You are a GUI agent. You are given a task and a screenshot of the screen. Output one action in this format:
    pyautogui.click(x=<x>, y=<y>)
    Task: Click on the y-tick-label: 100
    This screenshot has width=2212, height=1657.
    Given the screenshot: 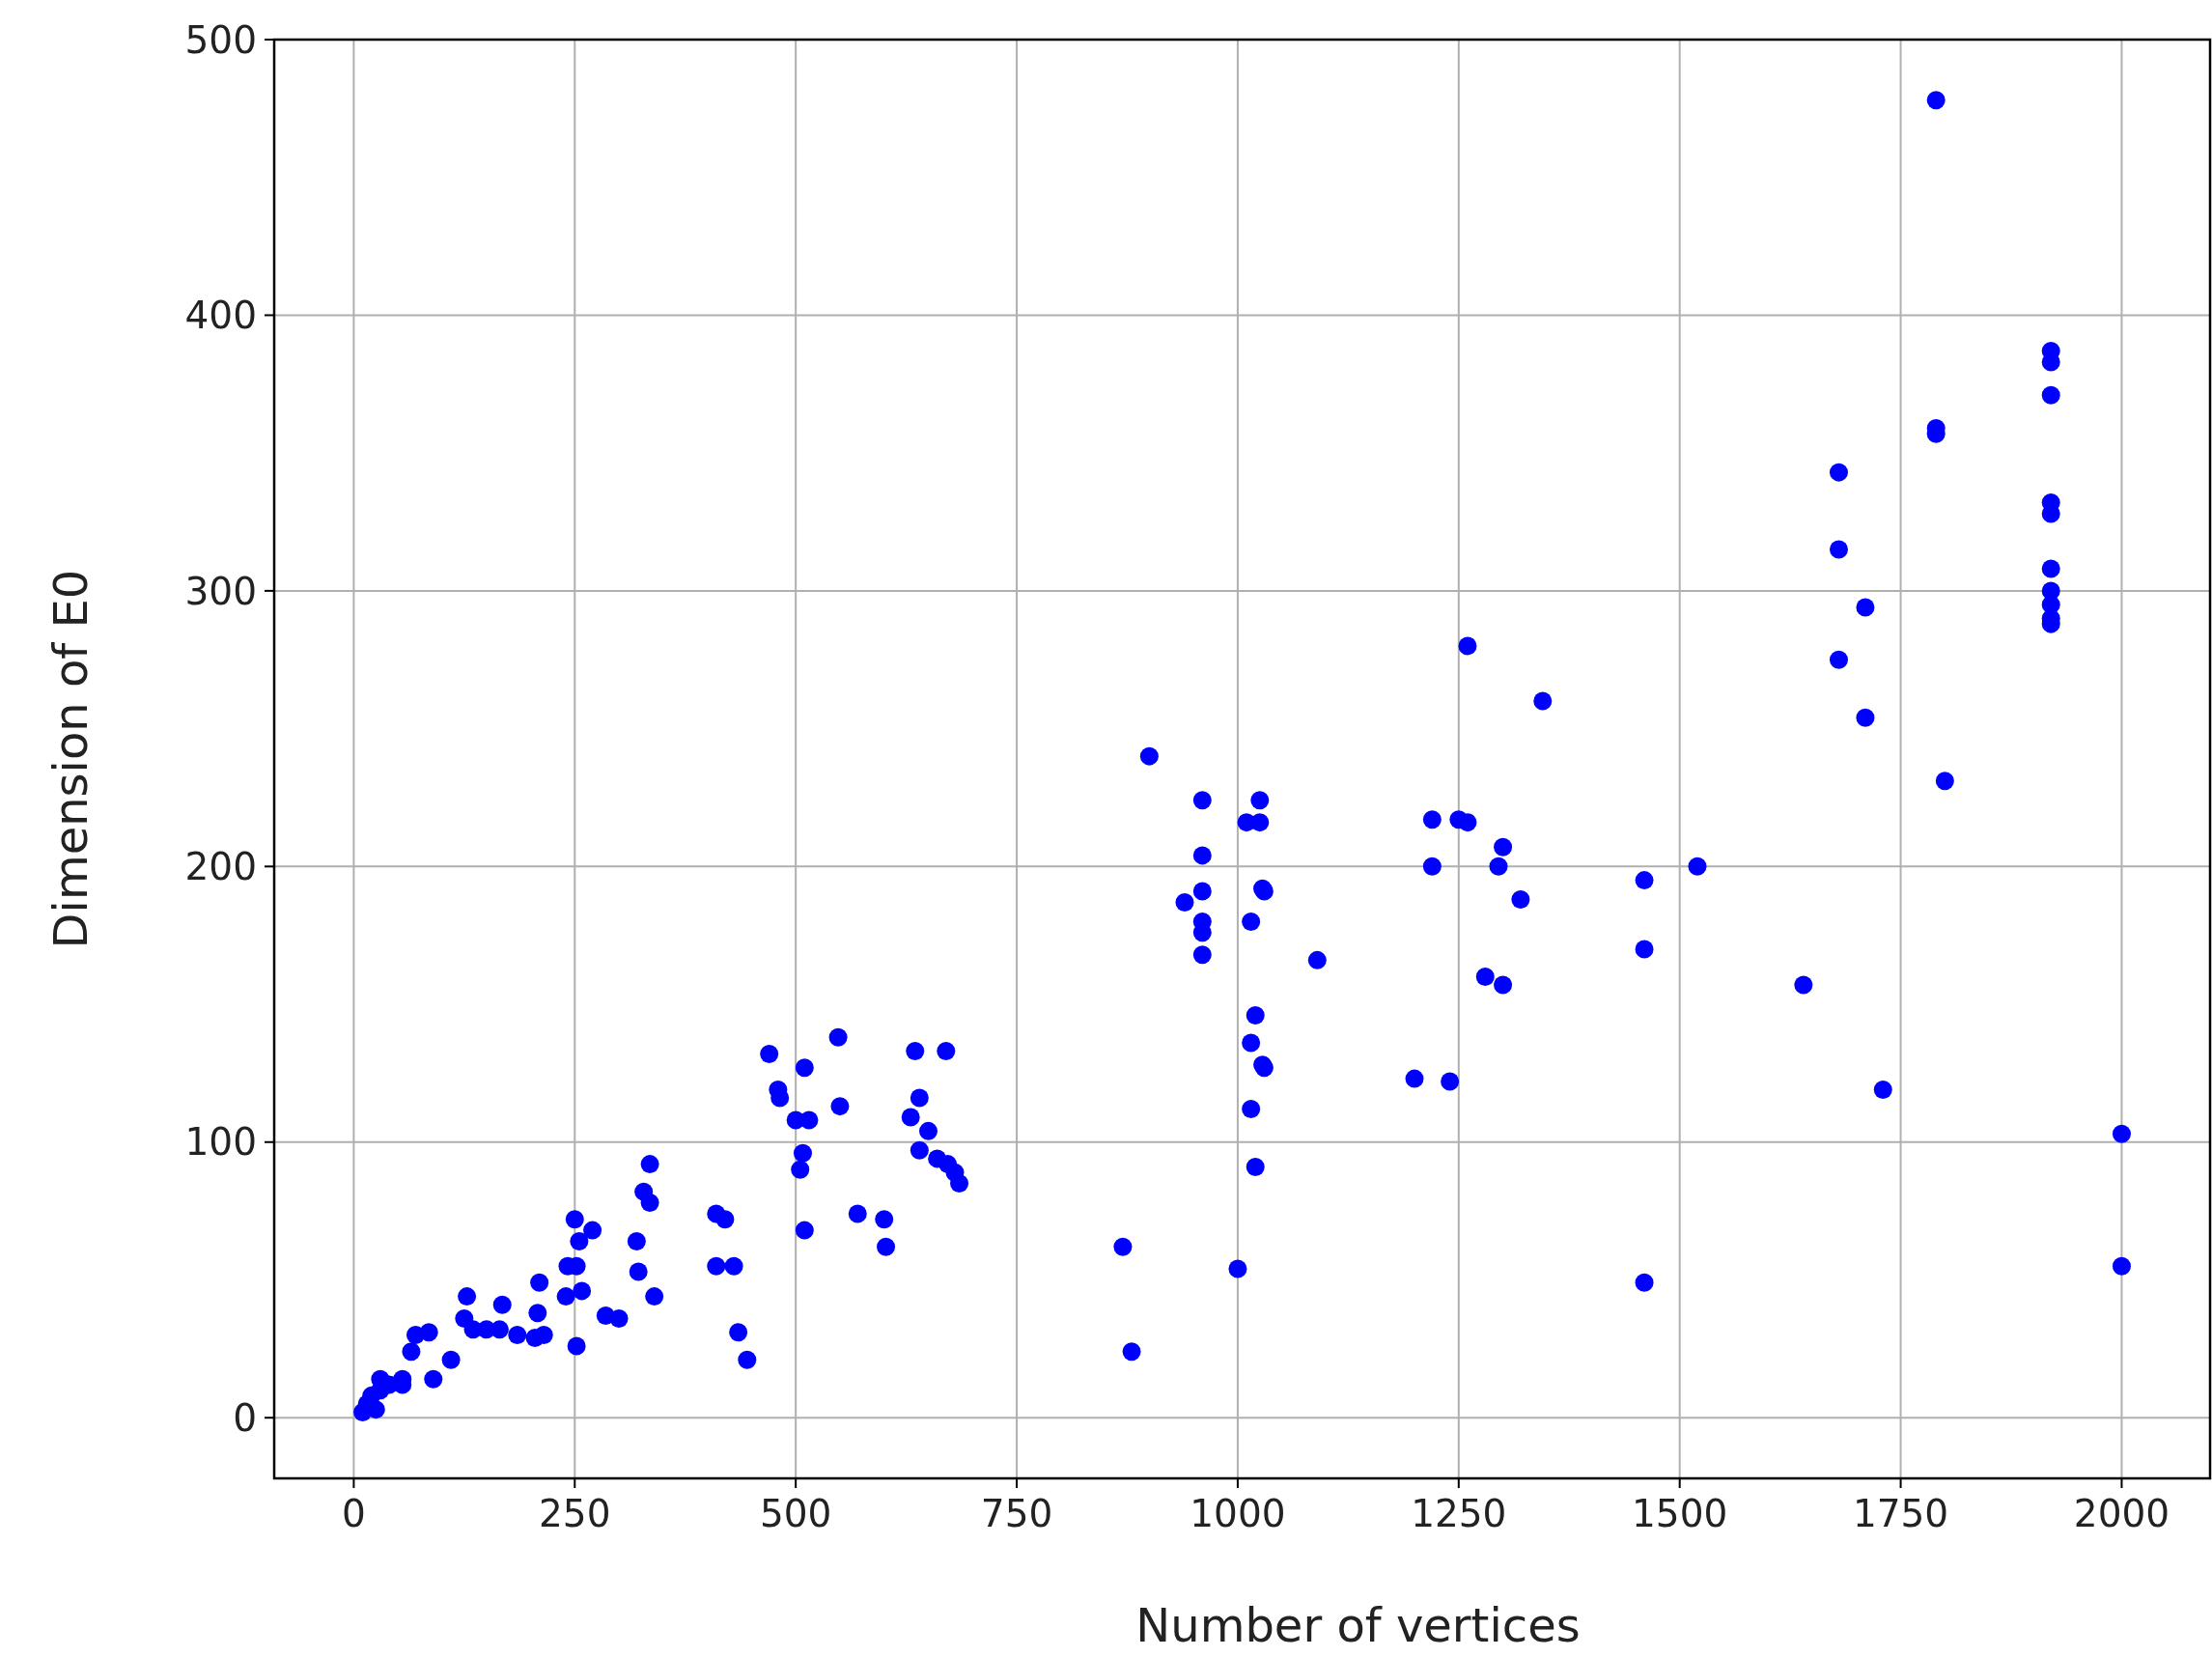 What is the action you would take?
    pyautogui.click(x=221, y=1142)
    